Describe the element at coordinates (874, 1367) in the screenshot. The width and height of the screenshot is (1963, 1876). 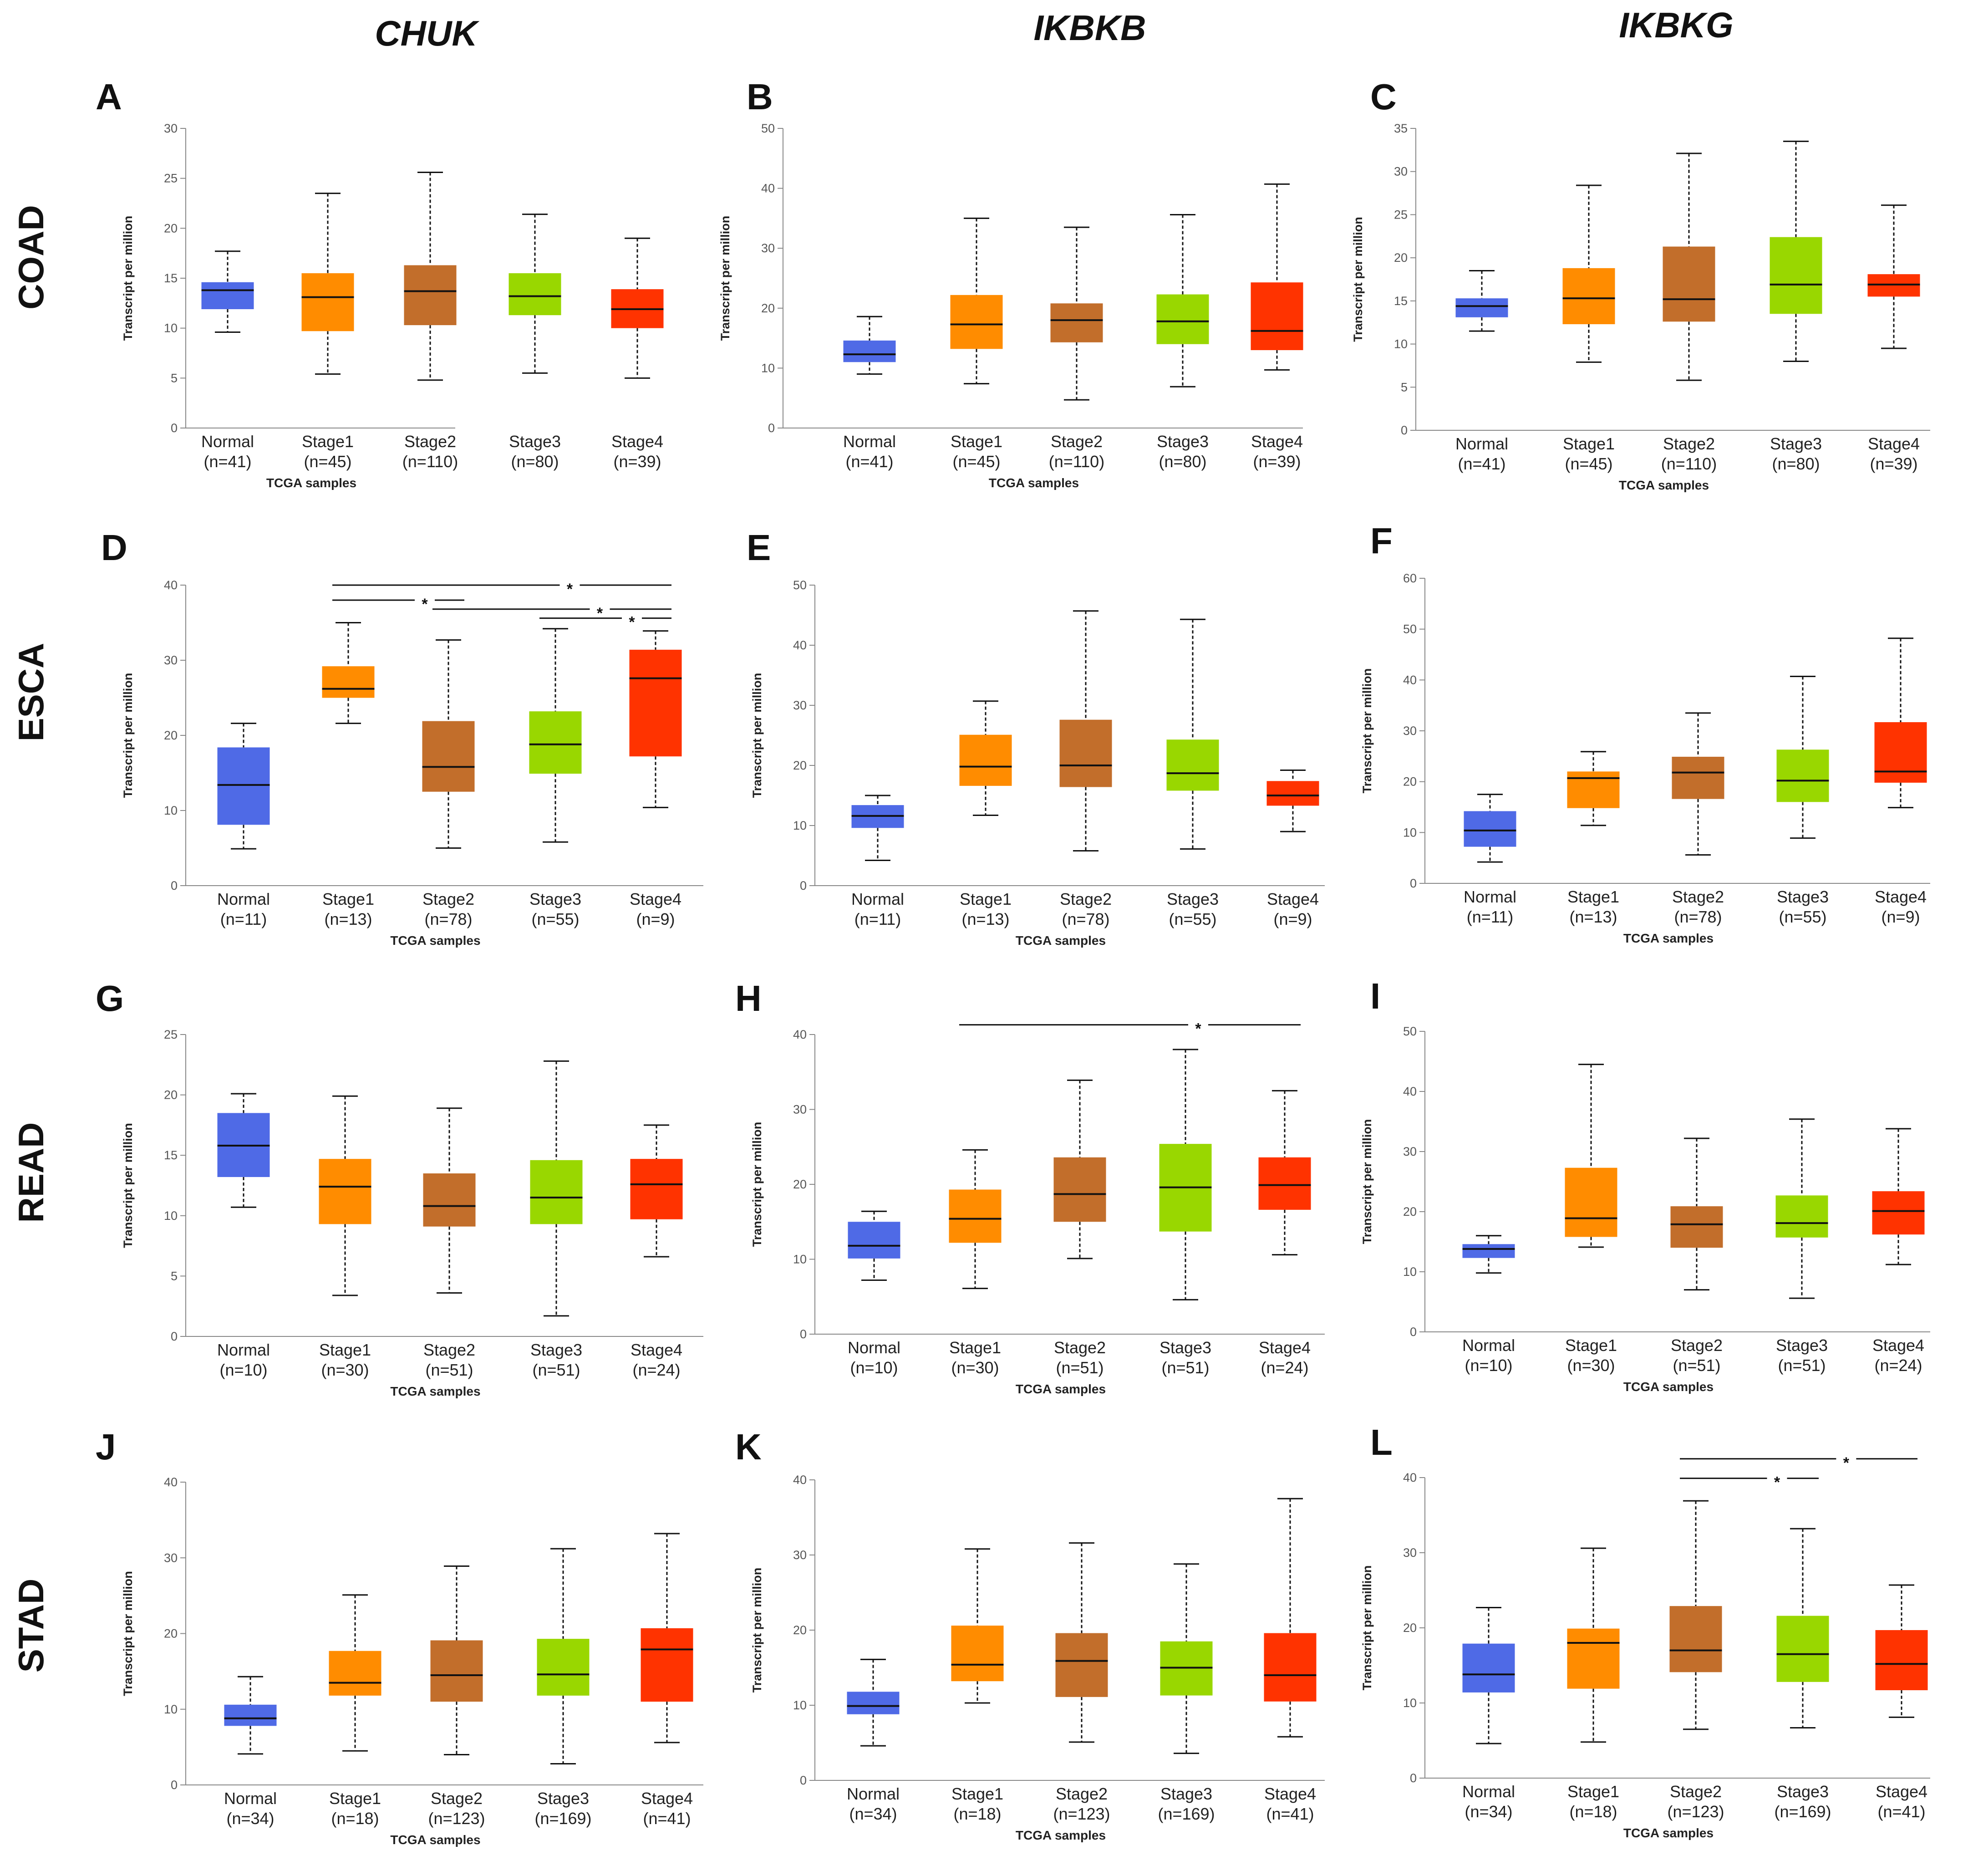
I see `x-category-count: (n=10)` at that location.